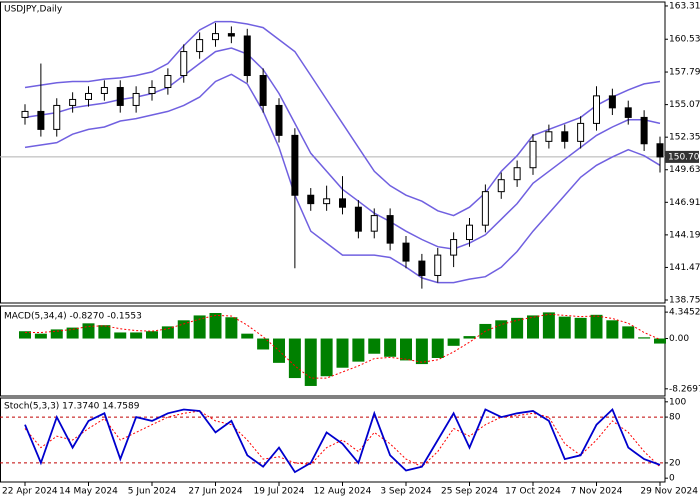  What do you see at coordinates (72, 407) in the screenshot?
I see `stoch-title: Stoch(5,3,3) 17.3740 14.7589` at bounding box center [72, 407].